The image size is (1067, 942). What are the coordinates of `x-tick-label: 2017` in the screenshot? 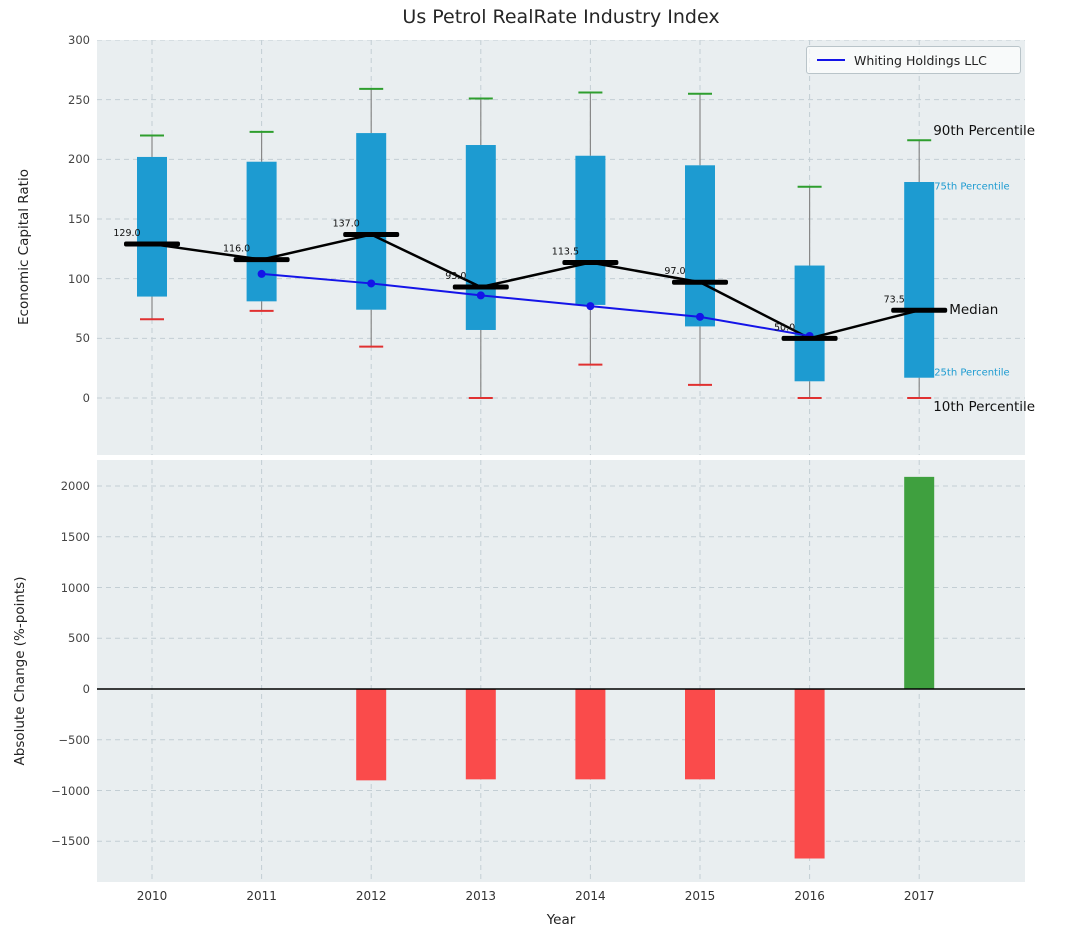 It's located at (919, 896).